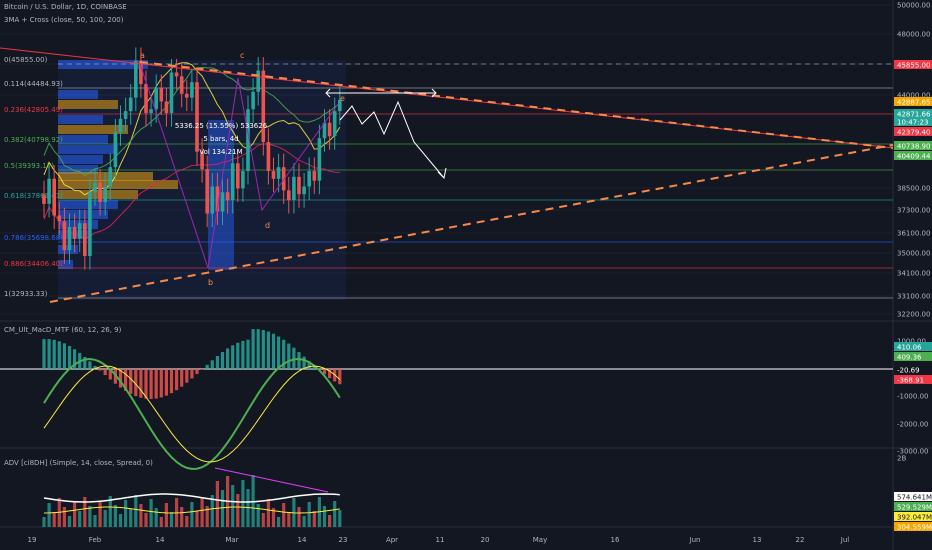  I want to click on wave-label: e, so click(342, 98).